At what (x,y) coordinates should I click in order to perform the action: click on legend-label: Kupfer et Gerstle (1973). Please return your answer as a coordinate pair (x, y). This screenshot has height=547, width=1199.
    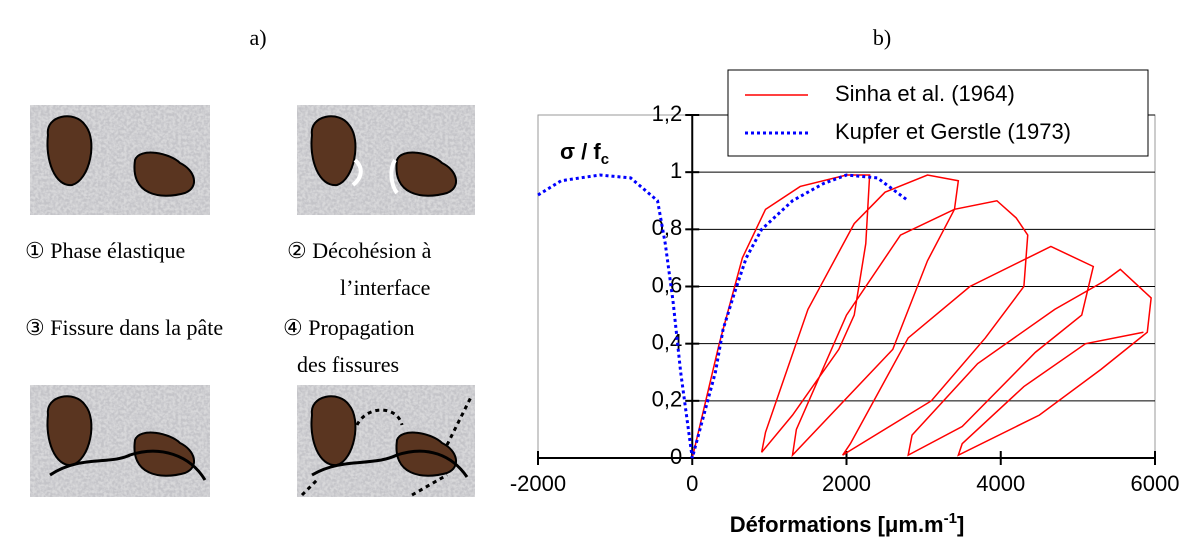
    Looking at the image, I should click on (953, 131).